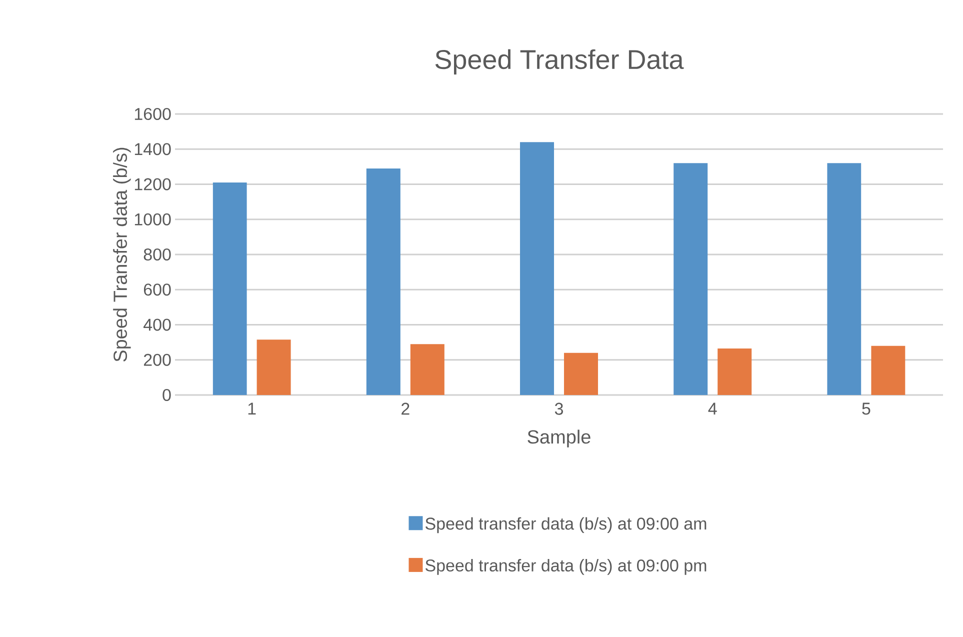 This screenshot has width=963, height=637. I want to click on x-tick-label: 5, so click(866, 408).